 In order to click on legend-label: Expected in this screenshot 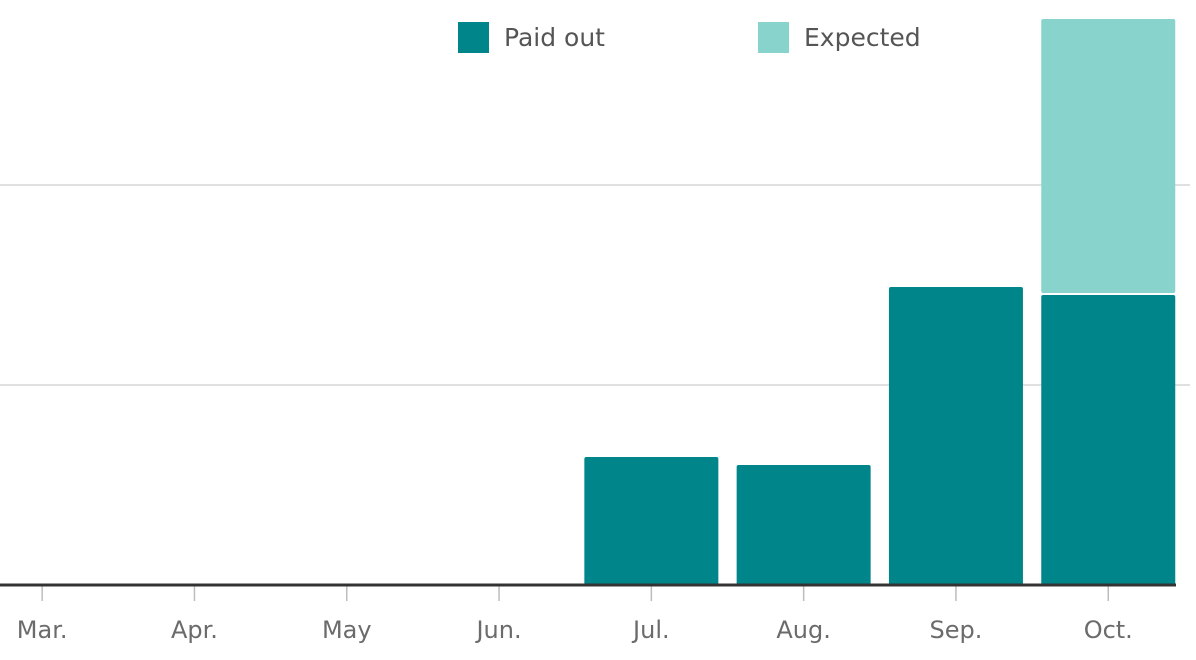, I will do `click(862, 37)`.